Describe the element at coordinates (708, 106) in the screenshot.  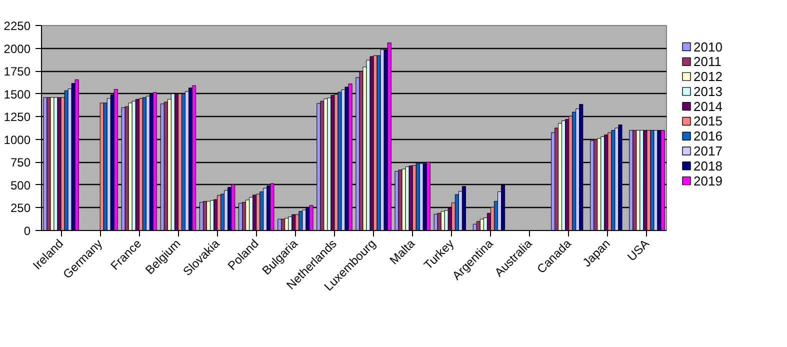
I see `legend-label: 2014` at that location.